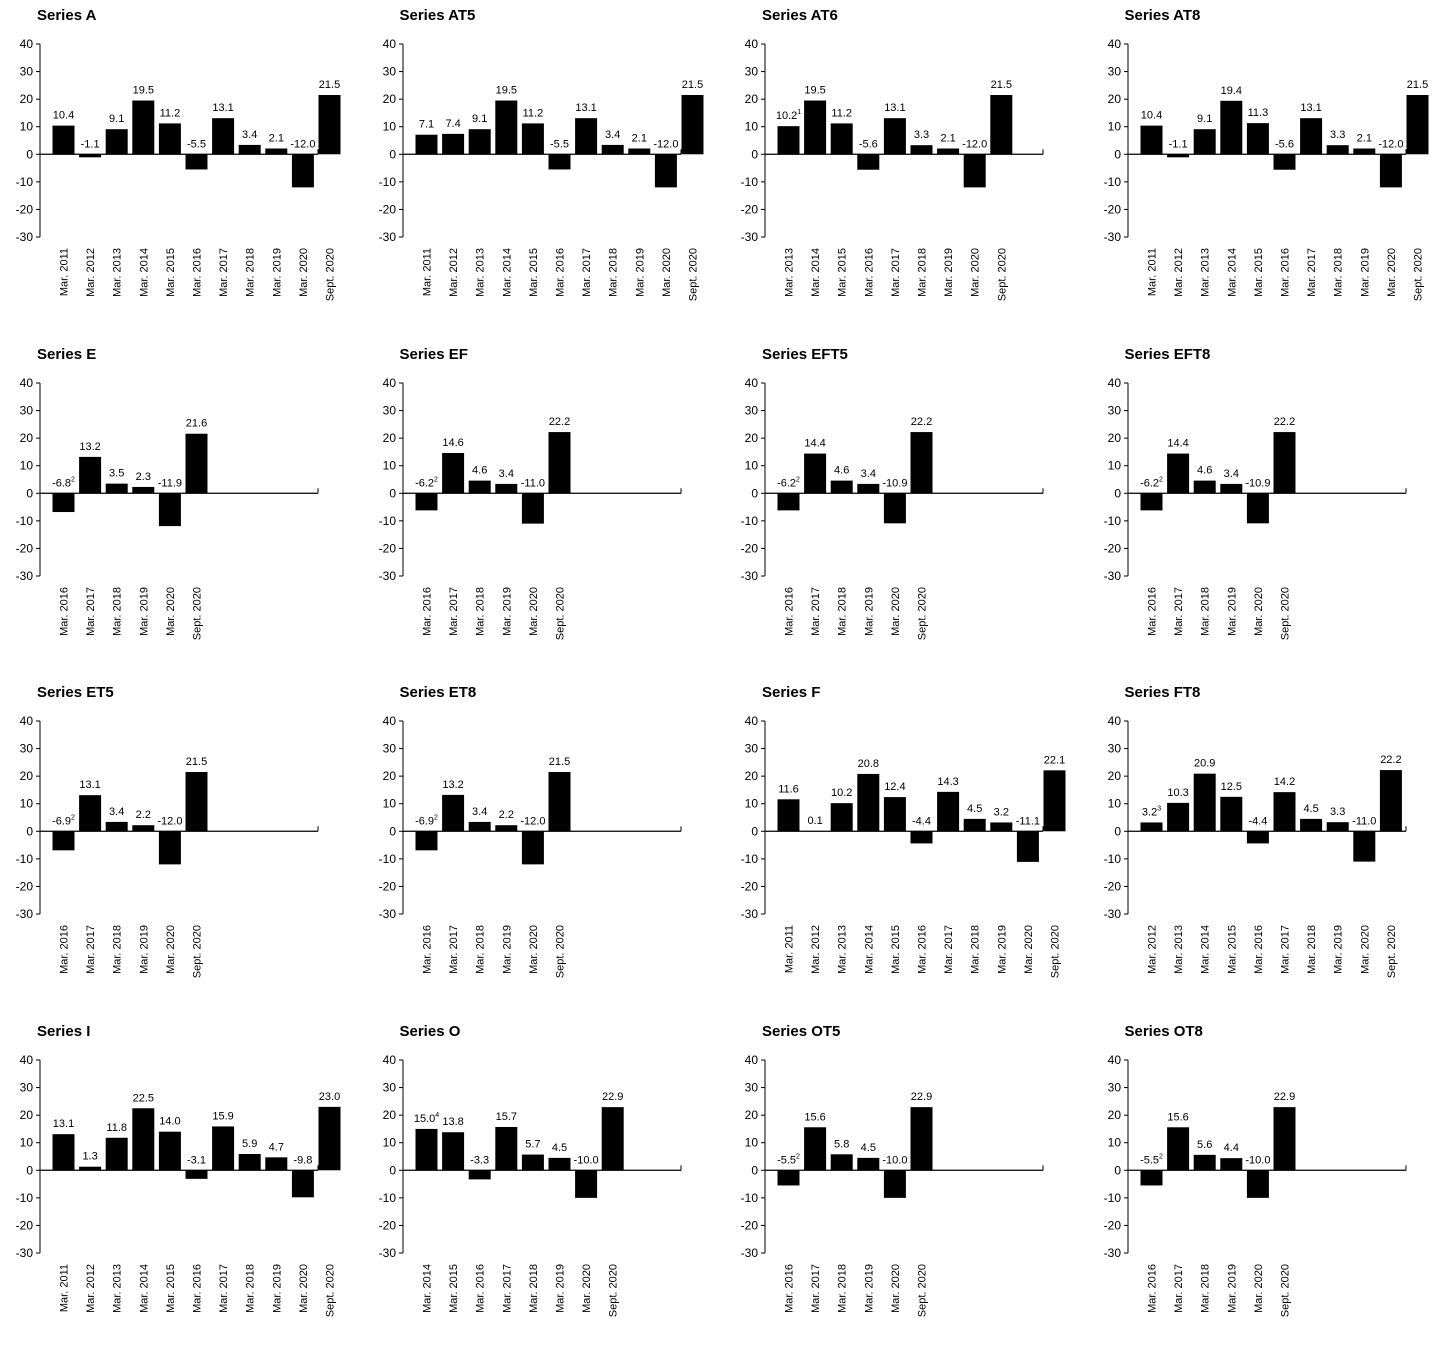 The height and width of the screenshot is (1346, 1450). I want to click on y-tick-label: -10, so click(1112, 521).